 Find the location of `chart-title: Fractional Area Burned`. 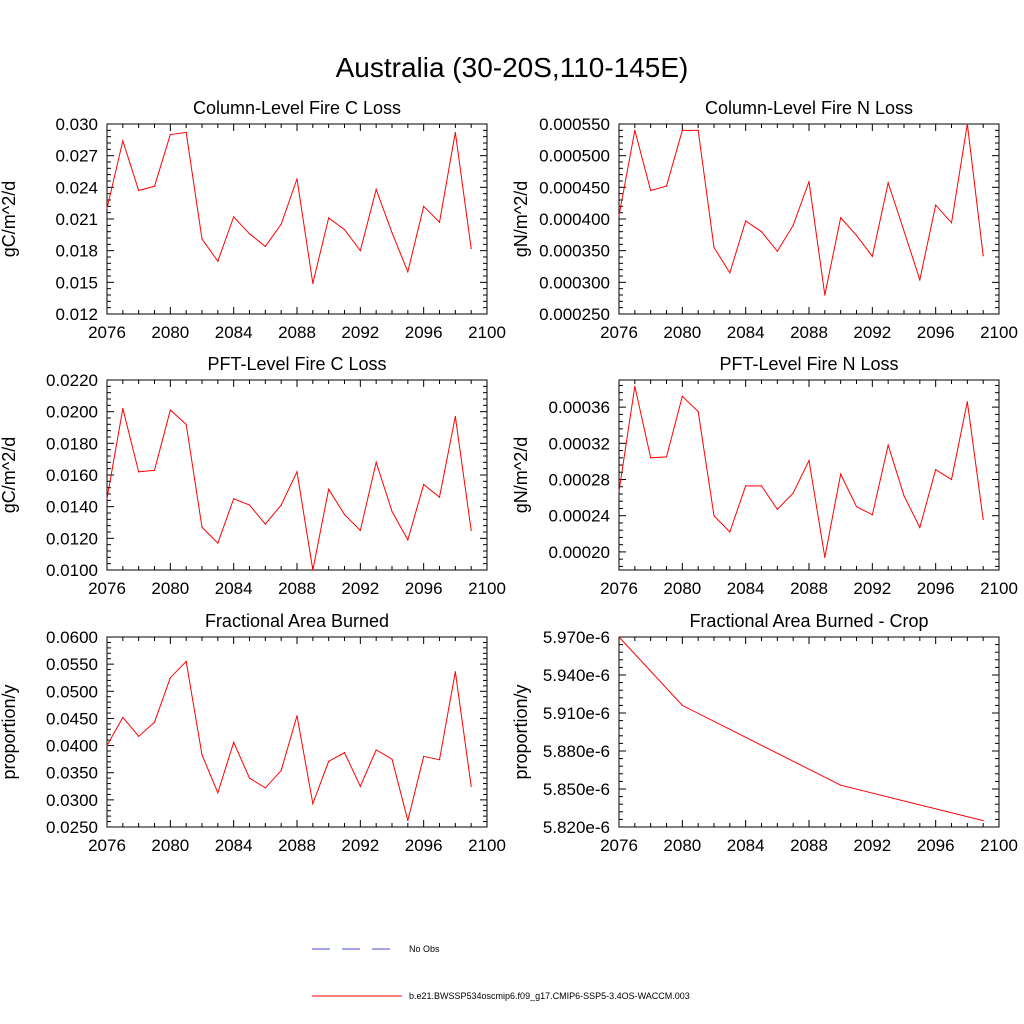

chart-title: Fractional Area Burned is located at coordinates (297, 621).